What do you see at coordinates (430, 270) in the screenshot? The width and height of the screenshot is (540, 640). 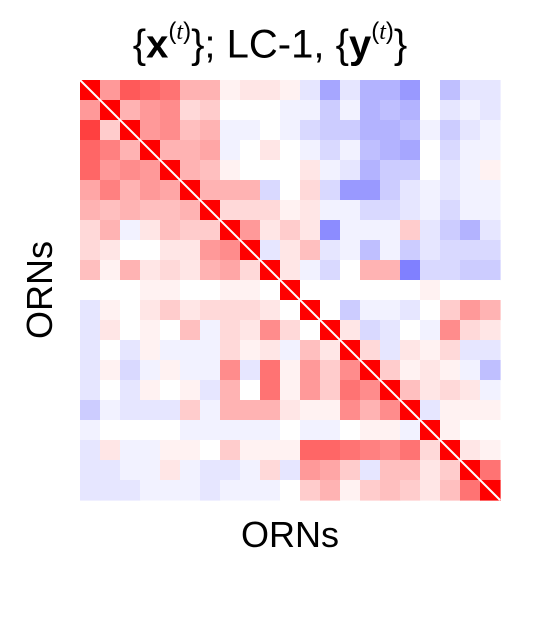 I see `heatmap-cell-r9-c17` at bounding box center [430, 270].